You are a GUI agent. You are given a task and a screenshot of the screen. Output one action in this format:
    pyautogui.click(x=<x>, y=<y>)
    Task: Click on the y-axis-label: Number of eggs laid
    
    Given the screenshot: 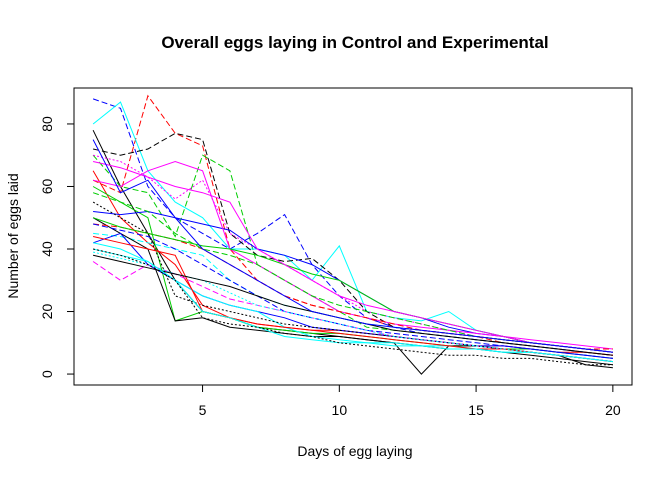 What is the action you would take?
    pyautogui.click(x=13, y=235)
    